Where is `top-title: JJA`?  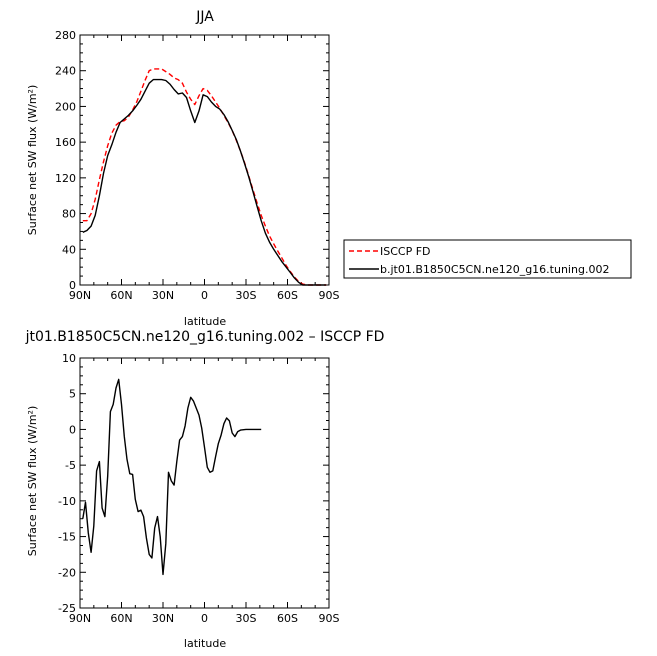 top-title: JJA is located at coordinates (204, 17).